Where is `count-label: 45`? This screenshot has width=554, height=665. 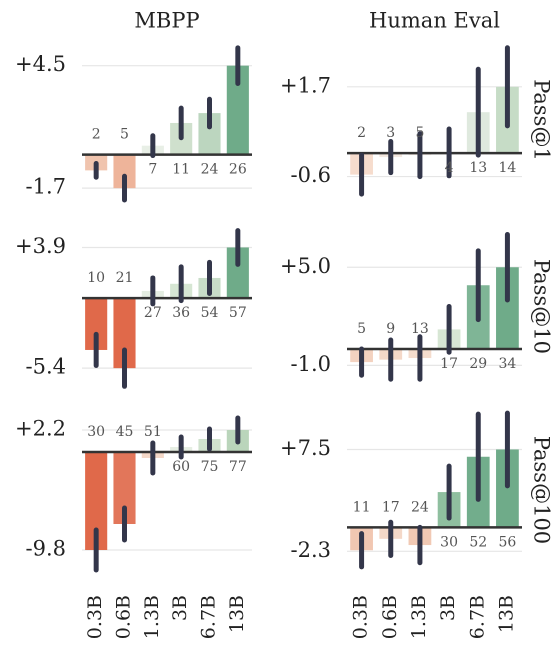 count-label: 45 is located at coordinates (125, 432).